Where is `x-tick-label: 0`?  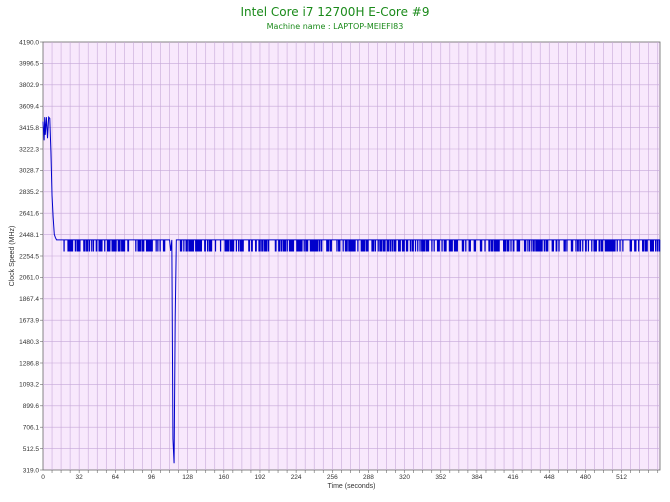
x-tick-label: 0 is located at coordinates (43, 477).